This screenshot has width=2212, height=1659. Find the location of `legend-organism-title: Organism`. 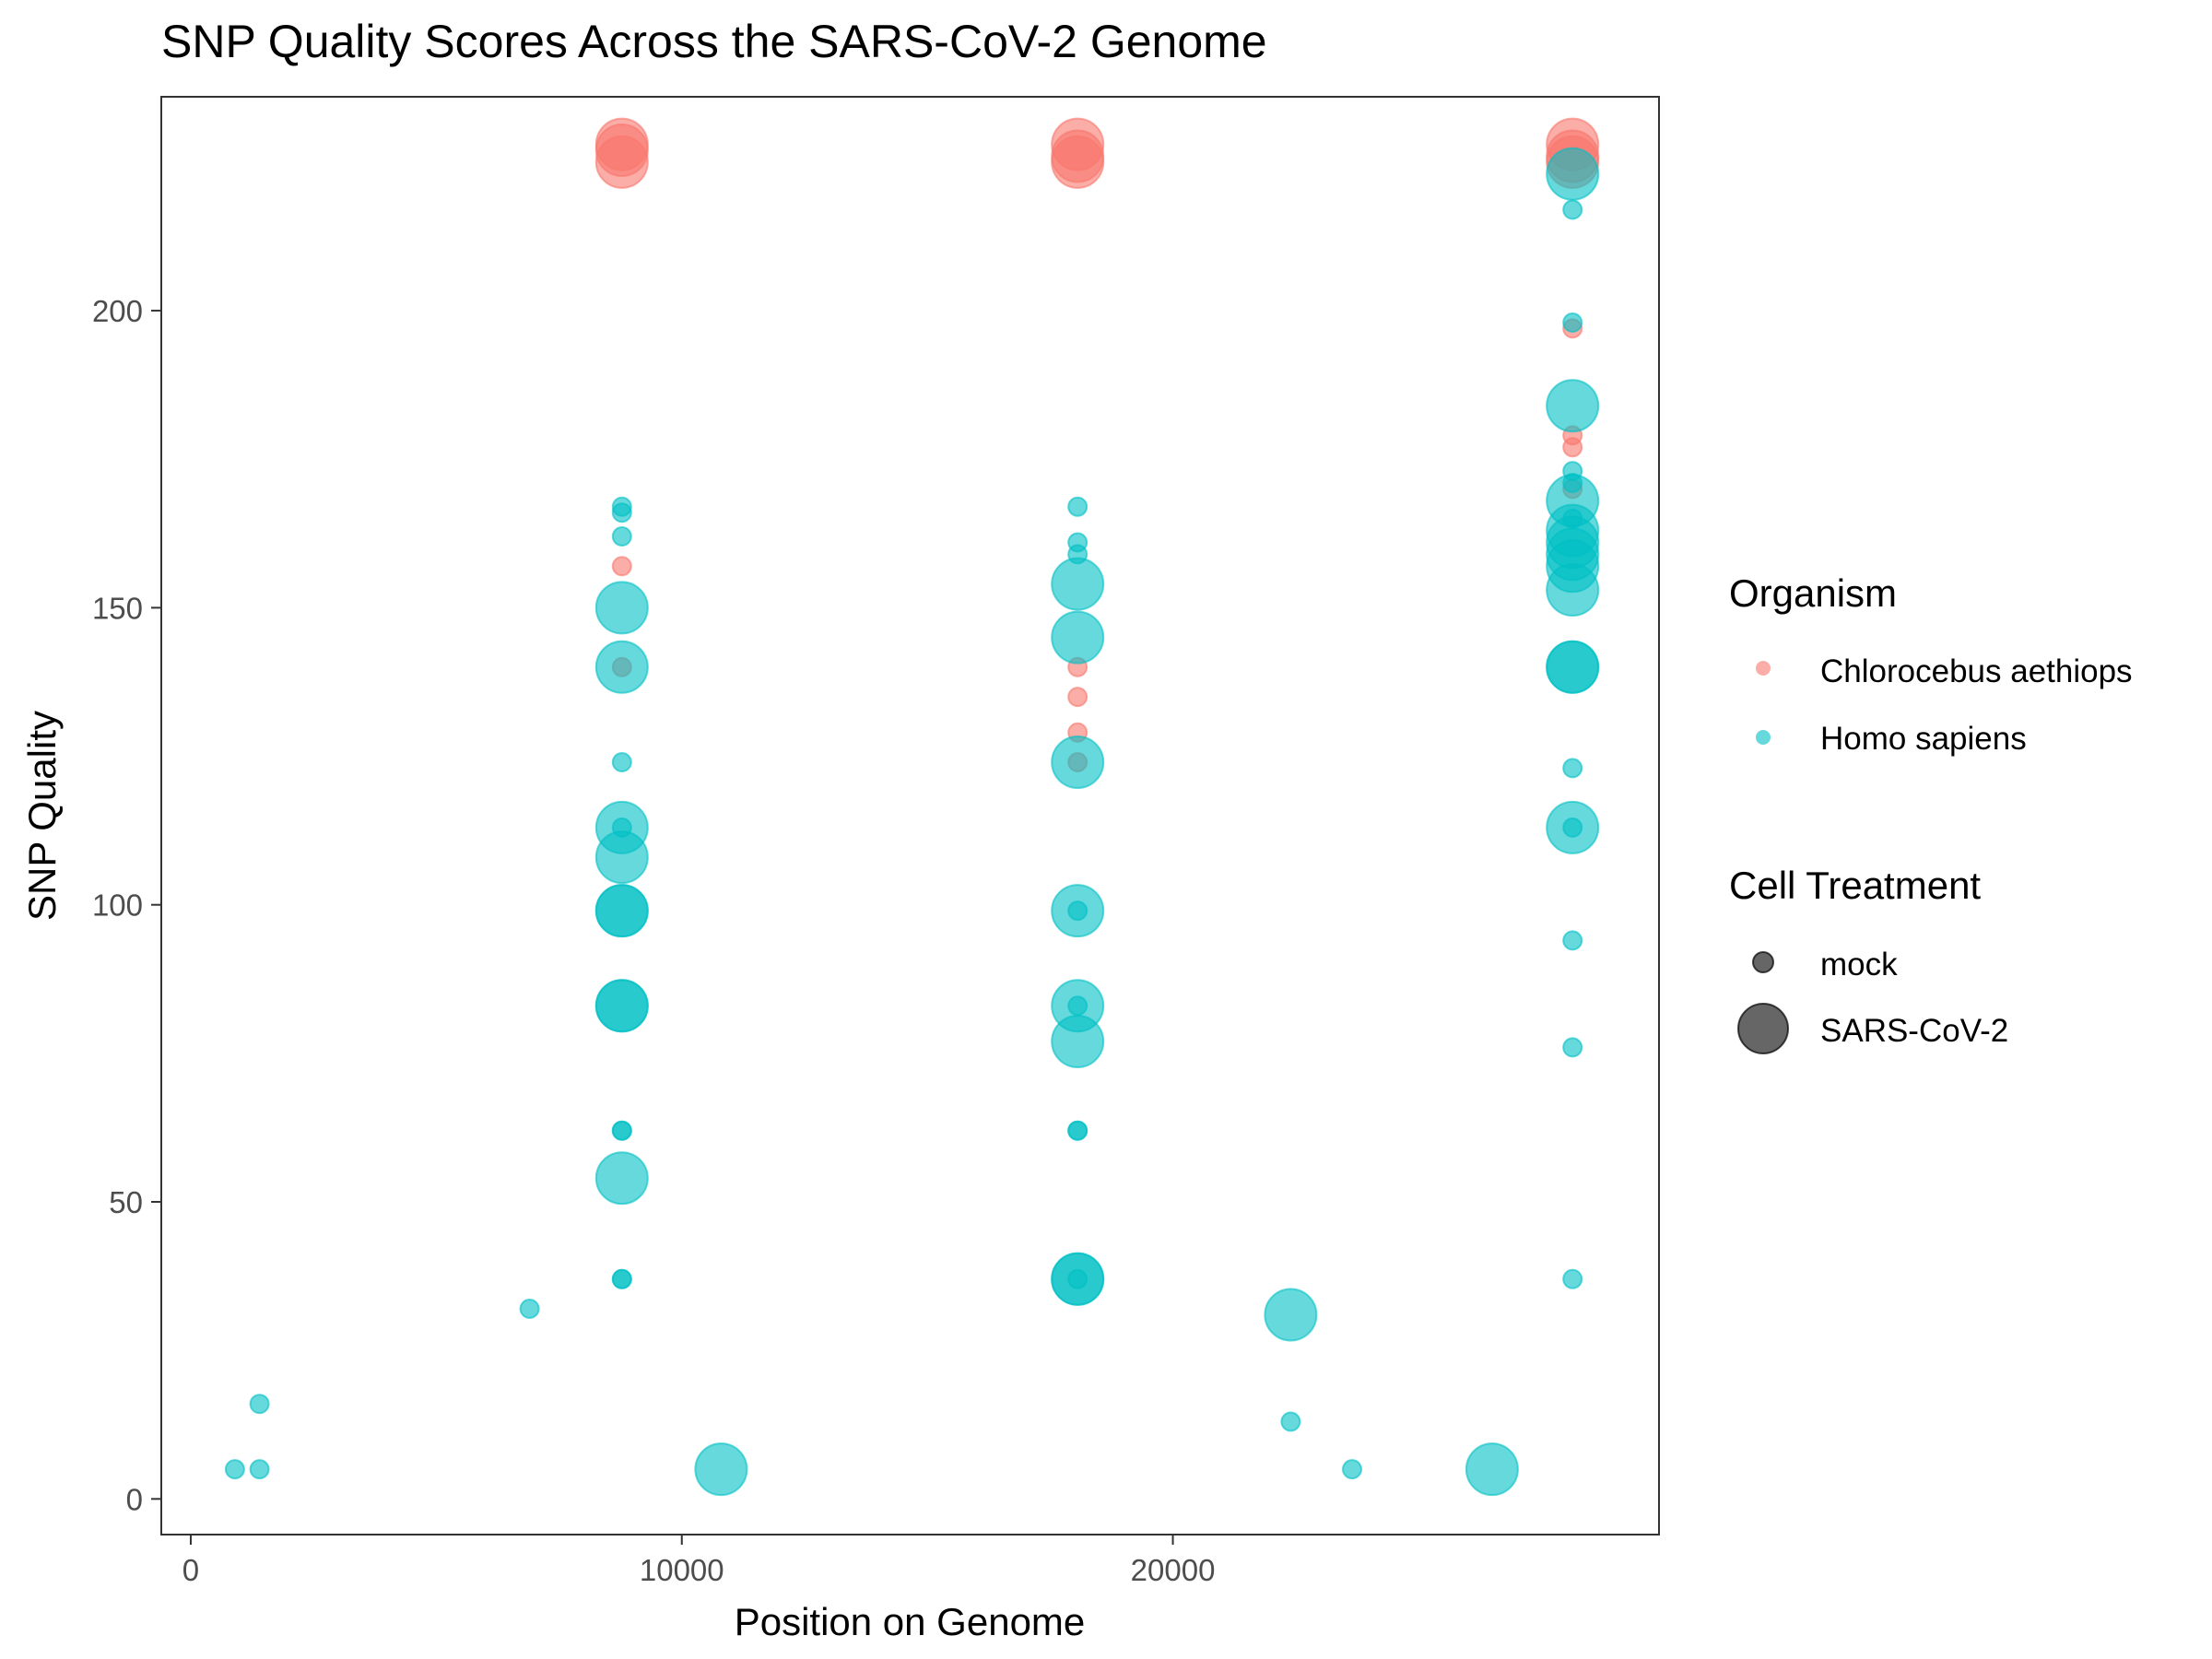

legend-organism-title: Organism is located at coordinates (1813, 593).